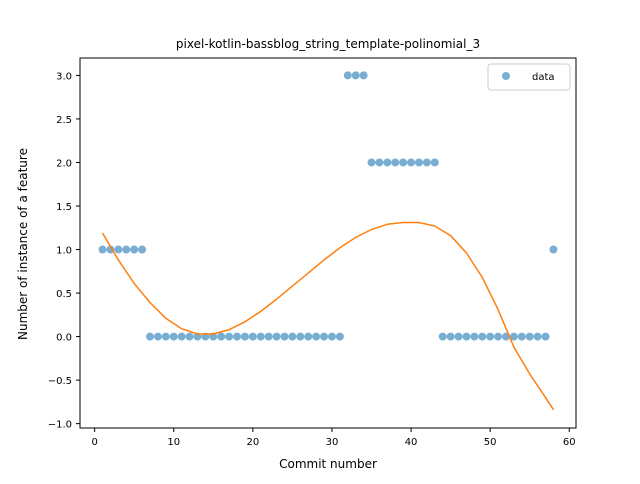 This screenshot has height=484, width=640. Describe the element at coordinates (64, 294) in the screenshot. I see `y-tick-label: 0.5` at that location.